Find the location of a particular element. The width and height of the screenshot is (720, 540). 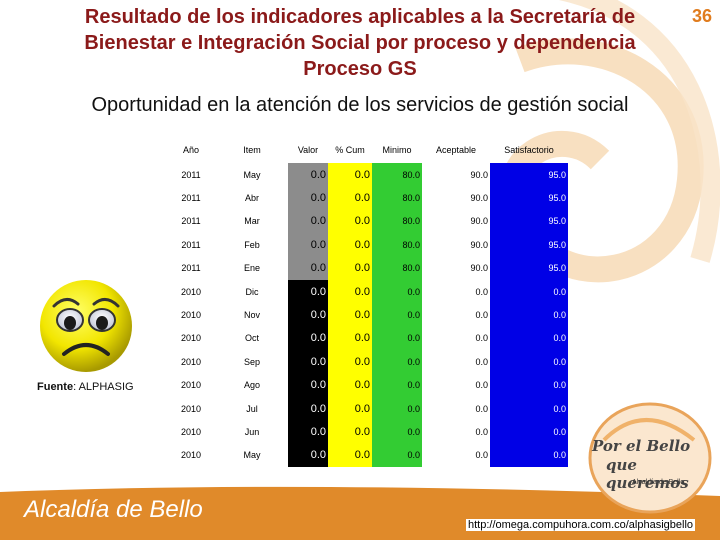

table-row: 2010 Jul 0.0 0.0 0.0 0.0 0.0 is located at coordinates (367, 408).